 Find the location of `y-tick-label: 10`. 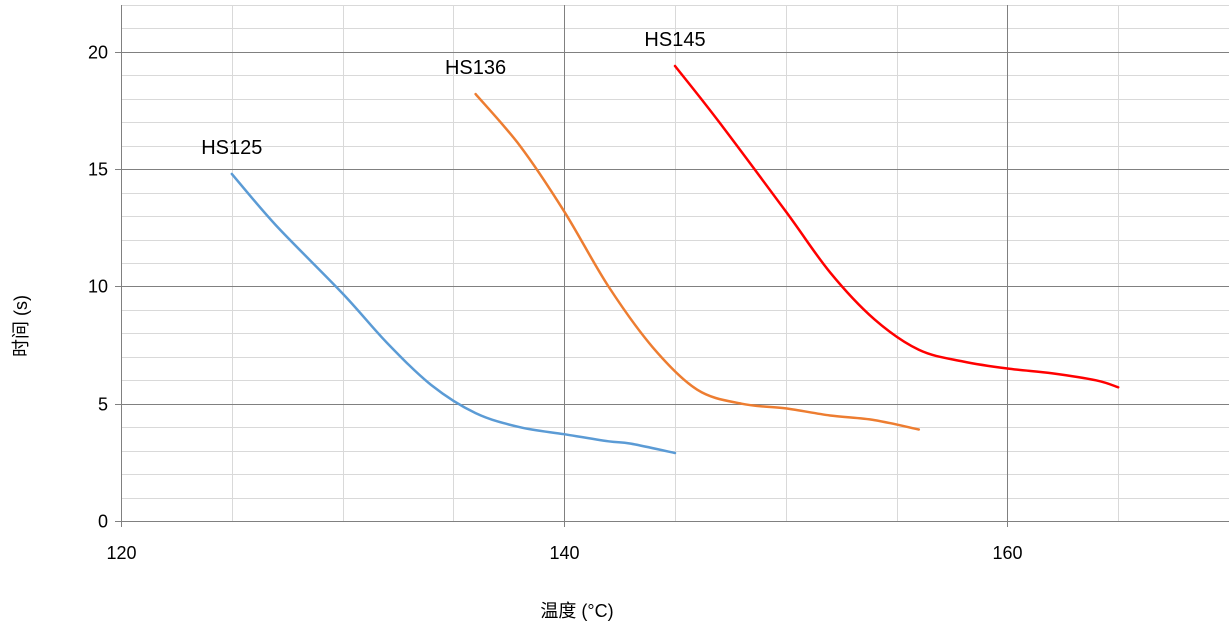

y-tick-label: 10 is located at coordinates (98, 287).